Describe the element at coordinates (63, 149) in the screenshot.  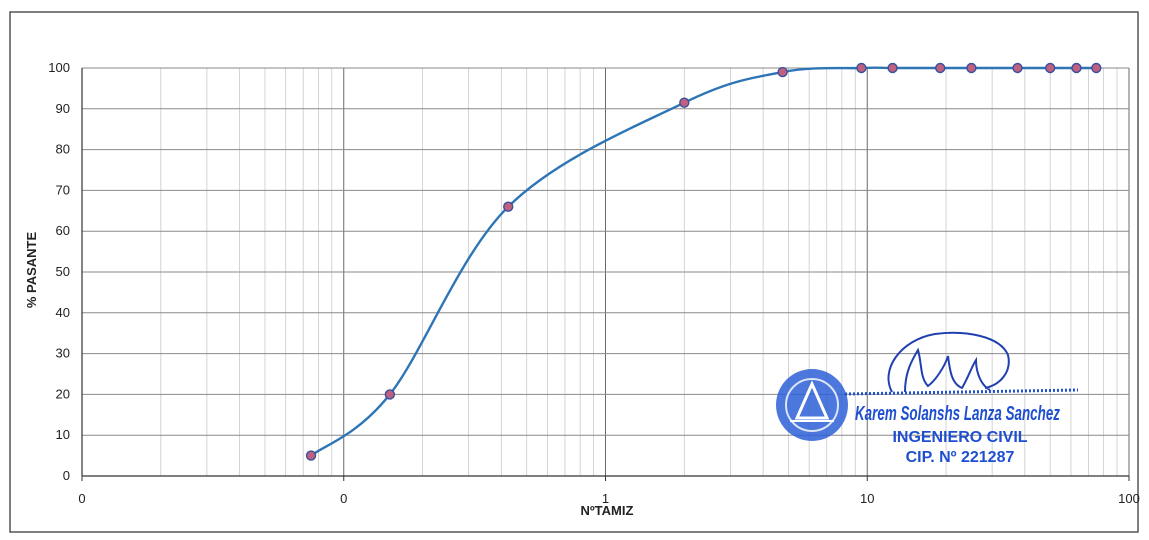
I see `y-tick-label: 80` at that location.